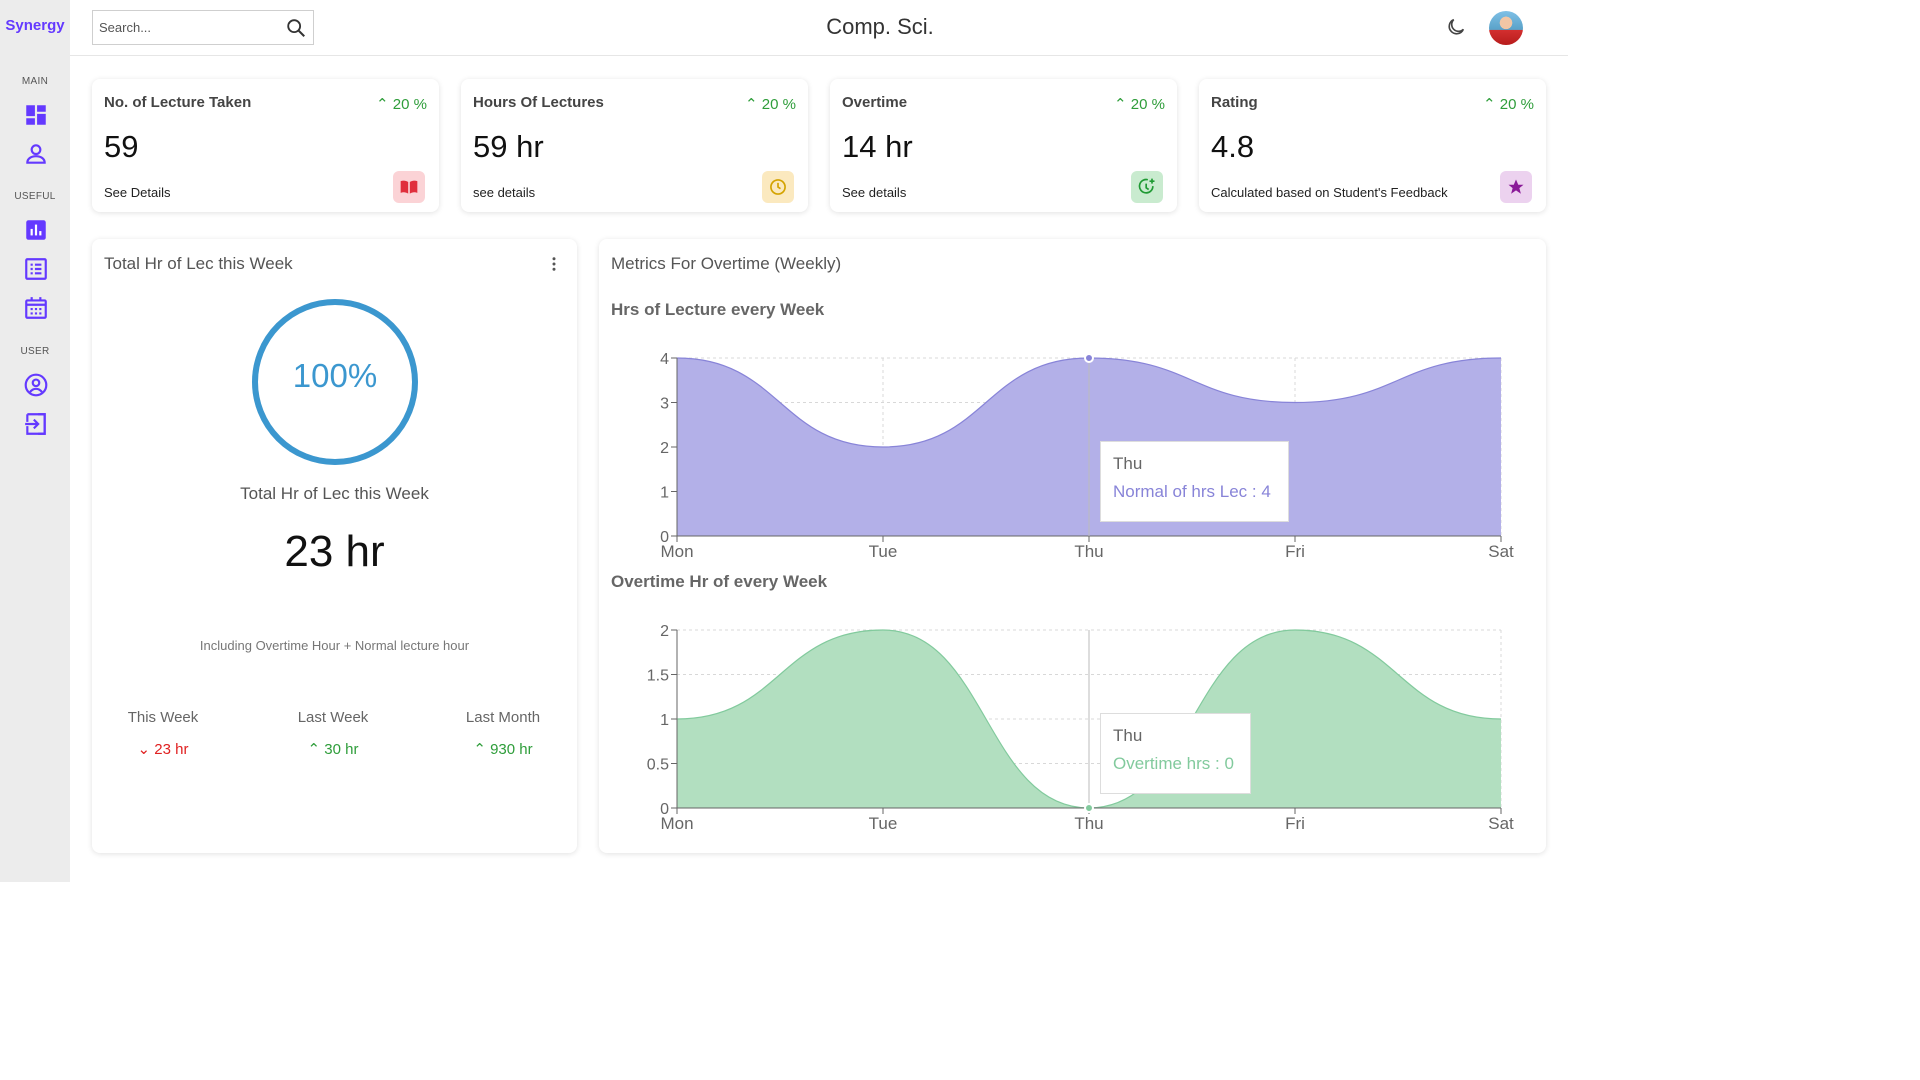 The height and width of the screenshot is (1080, 1920). I want to click on tooltip-value: Overtime hrs : 0, so click(1173, 763).